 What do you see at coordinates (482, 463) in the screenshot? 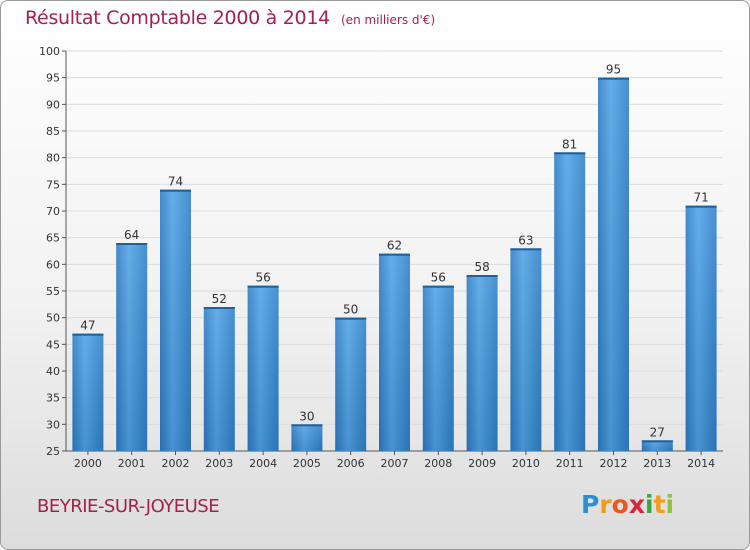
I see `x-tick-label: 2009` at bounding box center [482, 463].